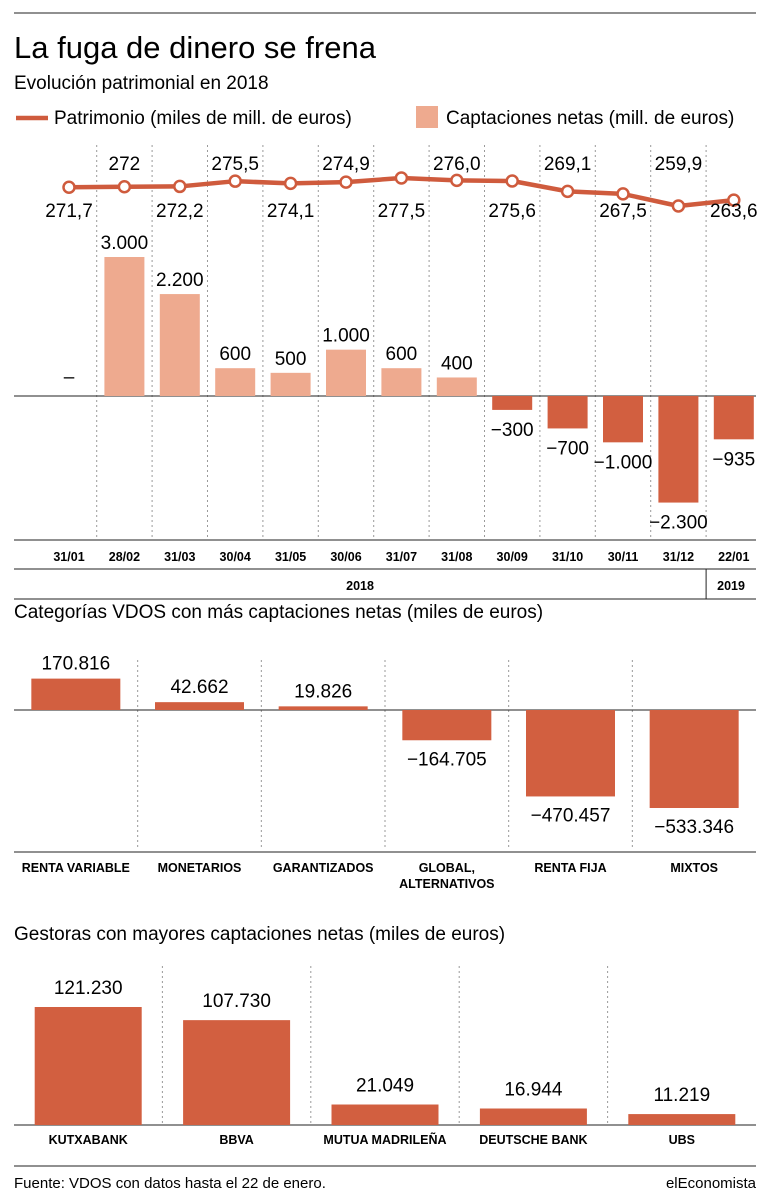 Image resolution: width=770 pixels, height=1194 pixels. Describe the element at coordinates (733, 459) in the screenshot. I see `bar-value-label: −935` at that location.